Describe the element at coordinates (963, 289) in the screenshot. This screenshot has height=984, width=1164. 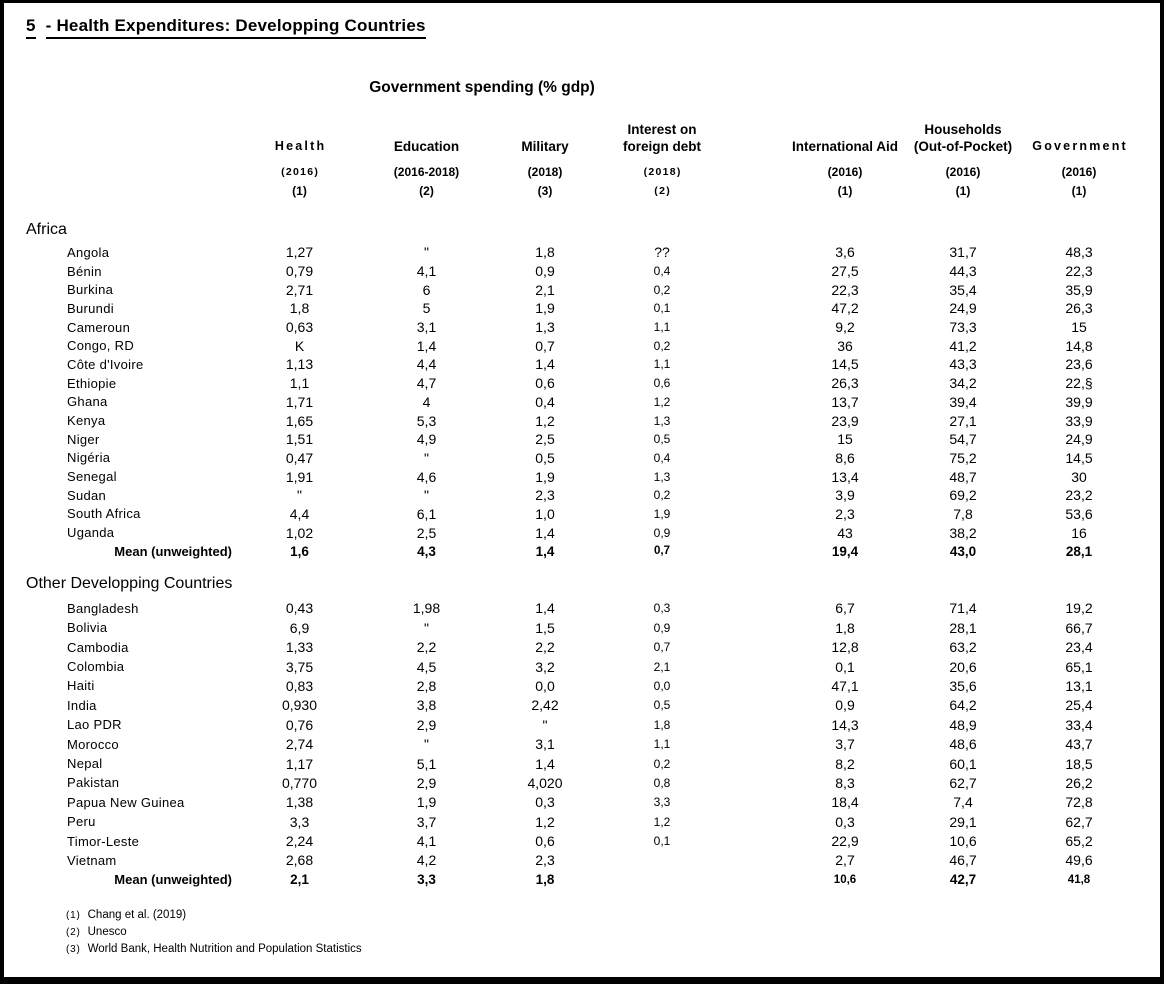
I see `value-cell: 35,4` at that location.